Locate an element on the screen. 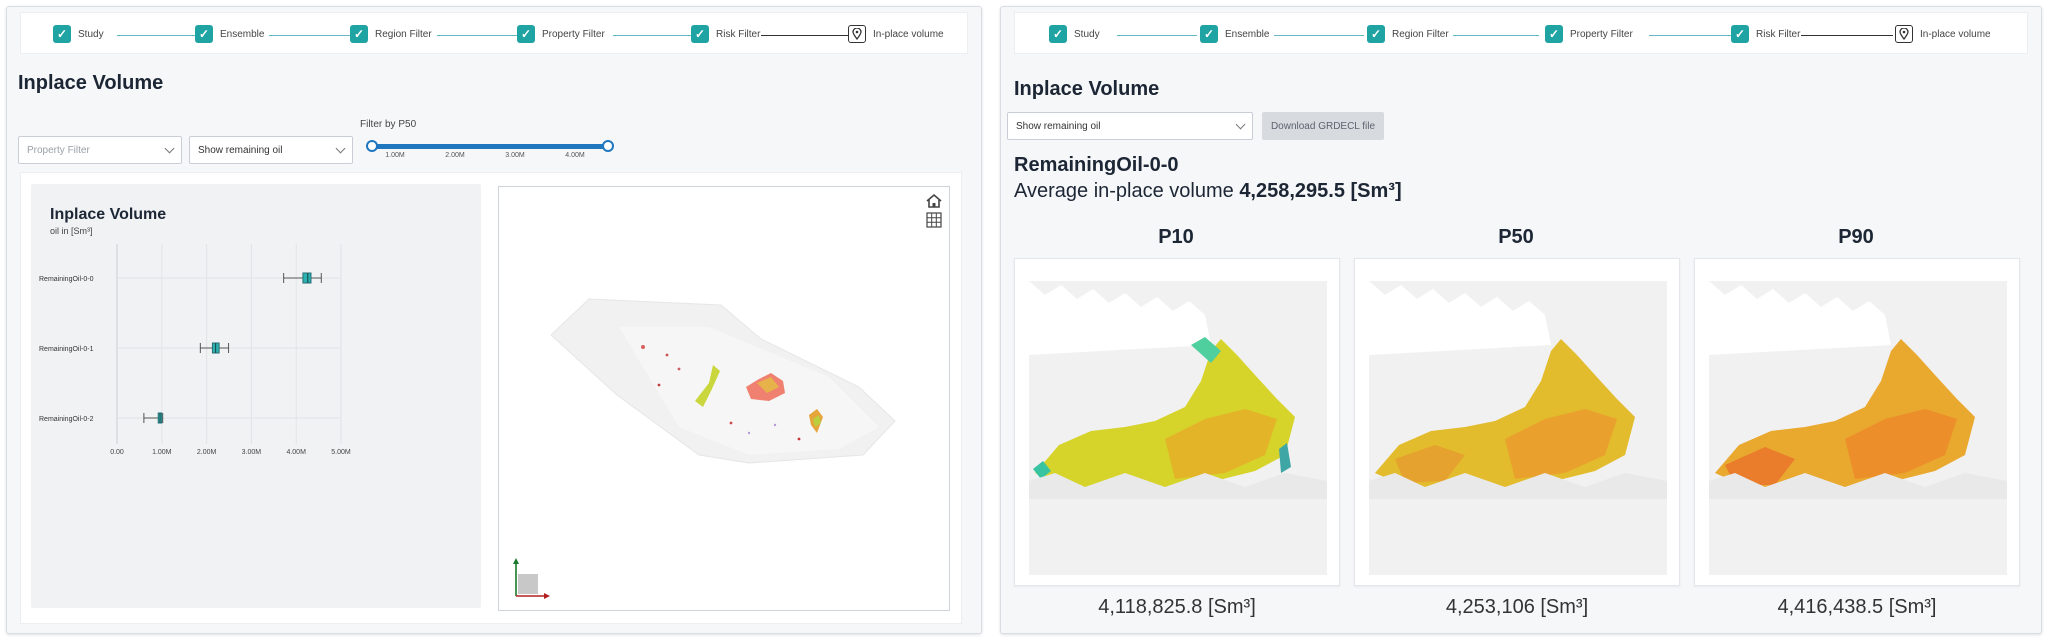 This screenshot has height=641, width=2048. p90-map-card is located at coordinates (1857, 422).